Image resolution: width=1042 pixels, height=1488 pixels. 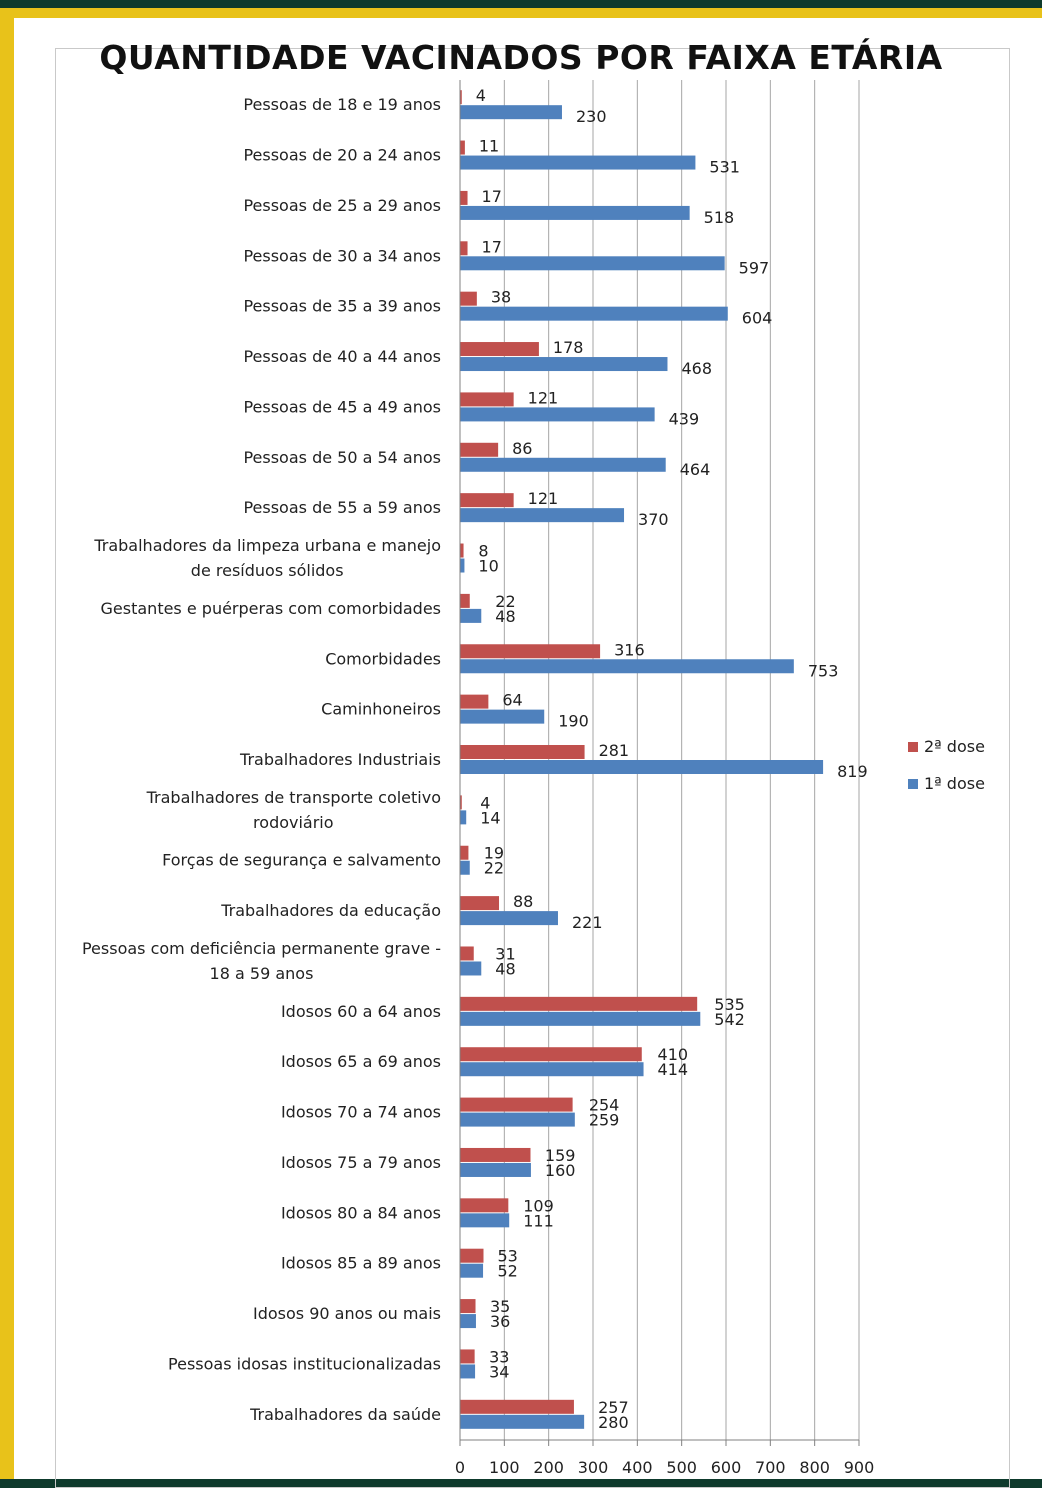 What do you see at coordinates (729, 1004) in the screenshot?
I see `data-label-2a-dose: 535` at bounding box center [729, 1004].